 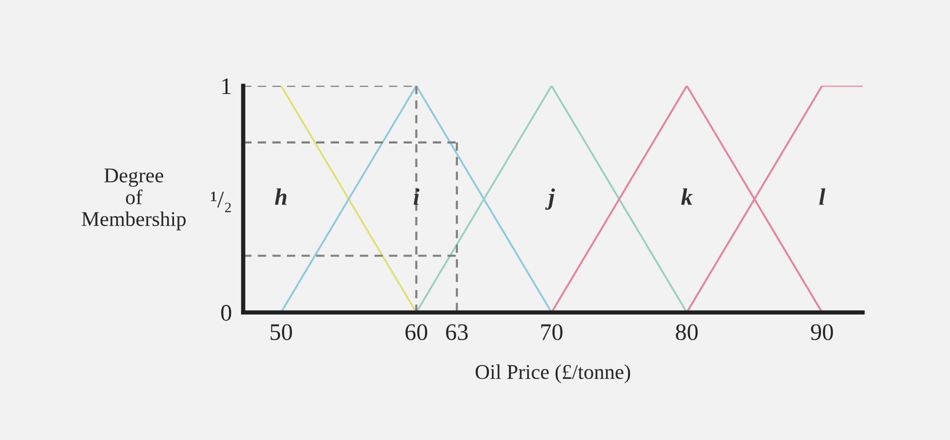 I want to click on text: h, so click(x=280, y=196).